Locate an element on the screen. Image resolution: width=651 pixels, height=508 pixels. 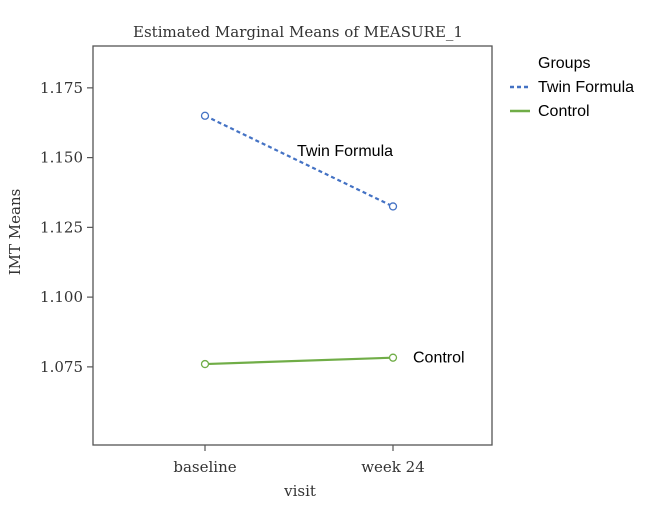
y-tick-label: 1.150 is located at coordinates (61, 158).